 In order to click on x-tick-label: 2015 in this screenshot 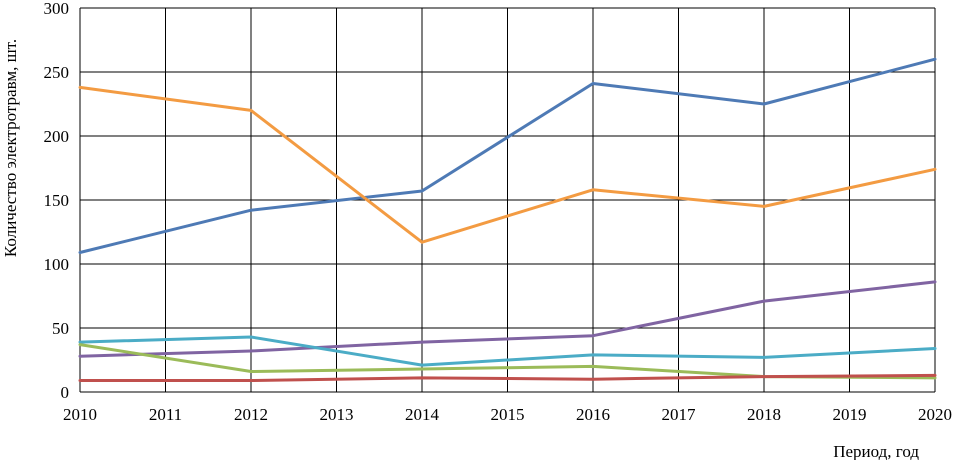, I will do `click(508, 414)`.